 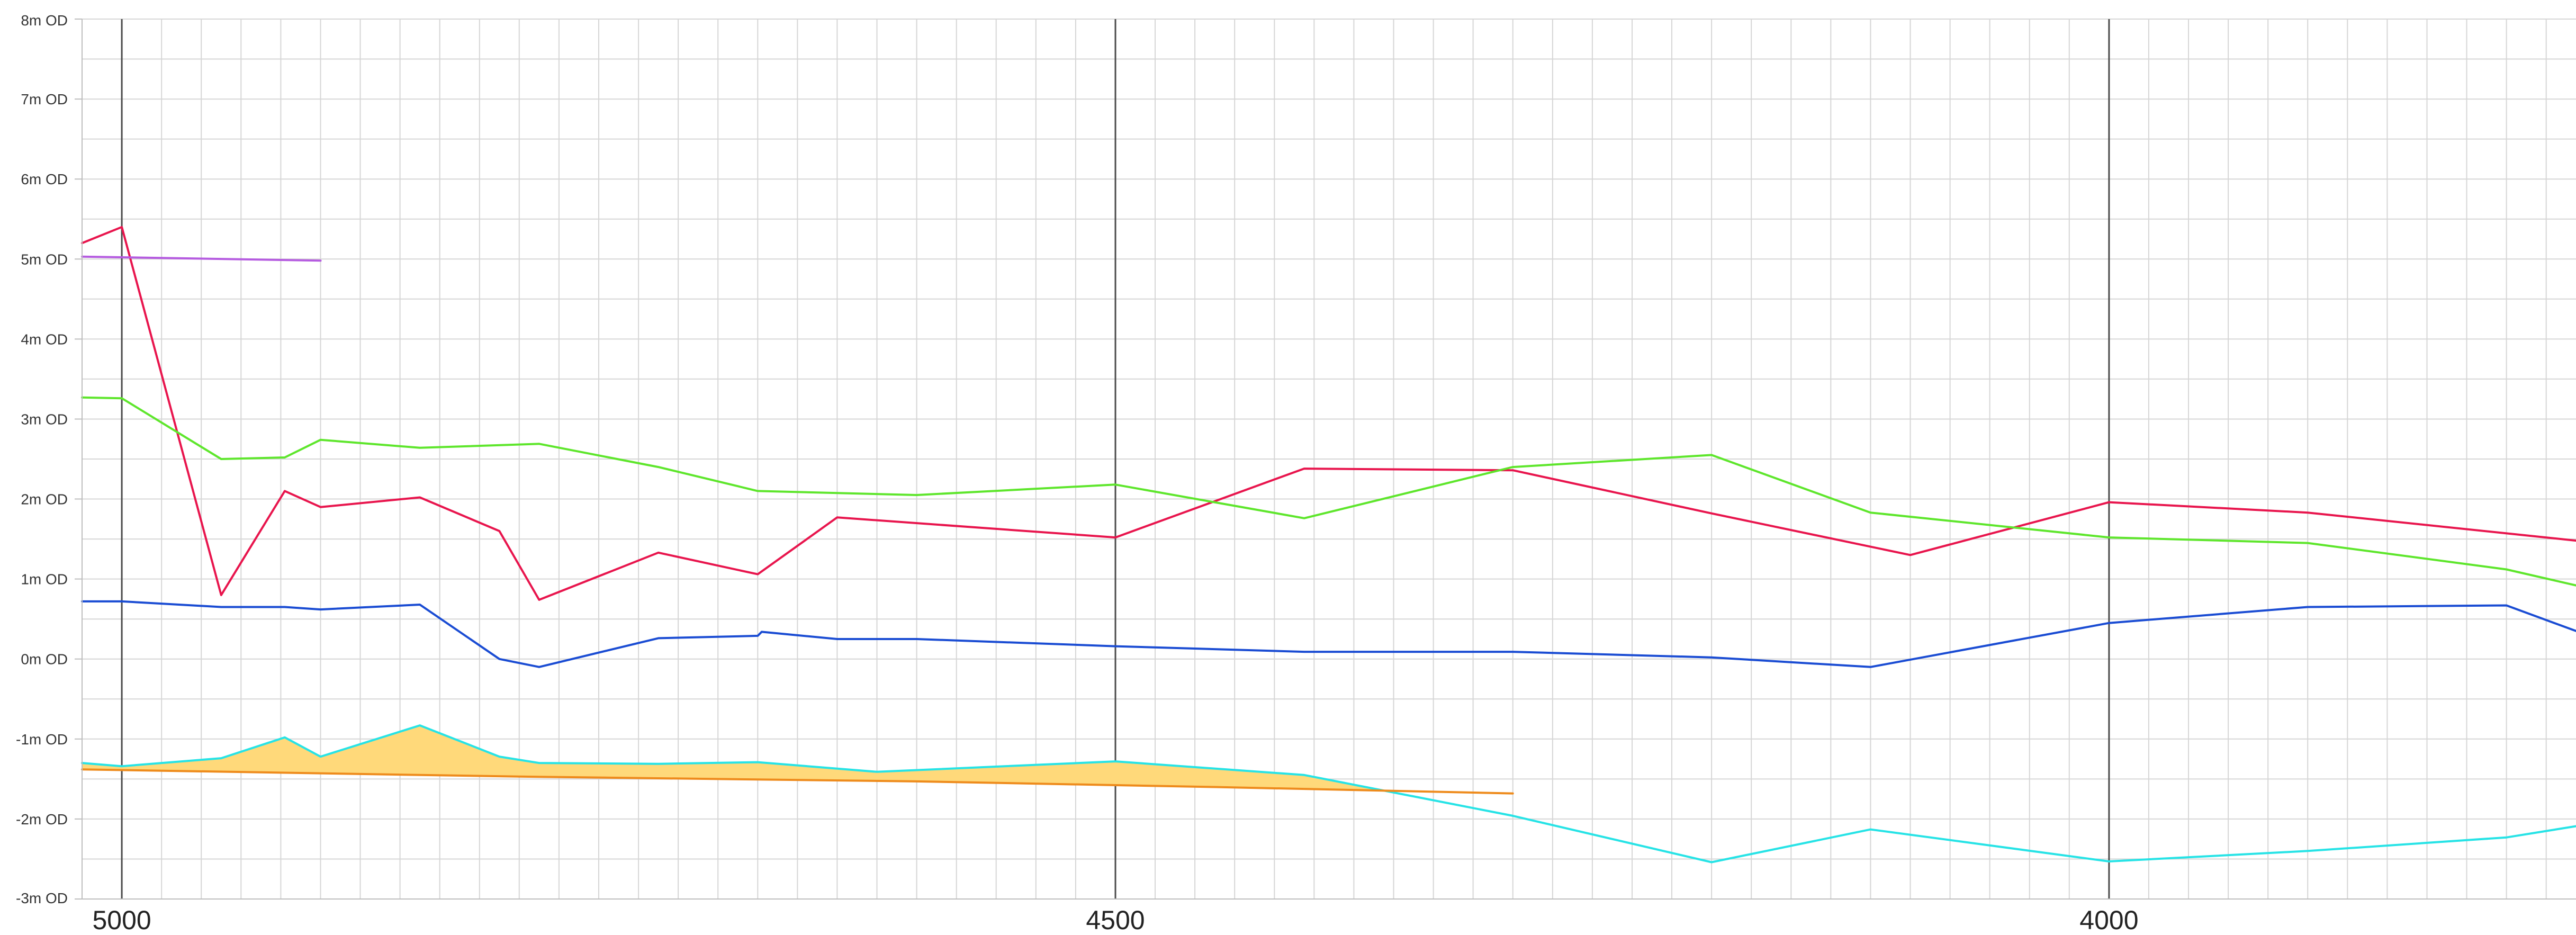 What do you see at coordinates (45, 499) in the screenshot?
I see `y-tick-label: 2m OD` at bounding box center [45, 499].